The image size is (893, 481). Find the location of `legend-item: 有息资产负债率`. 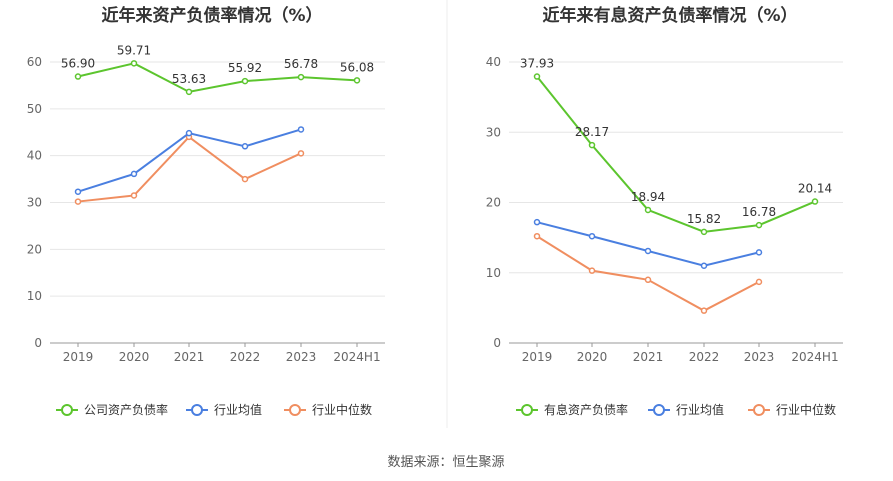

legend-item: 有息资产负债率 is located at coordinates (572, 409).